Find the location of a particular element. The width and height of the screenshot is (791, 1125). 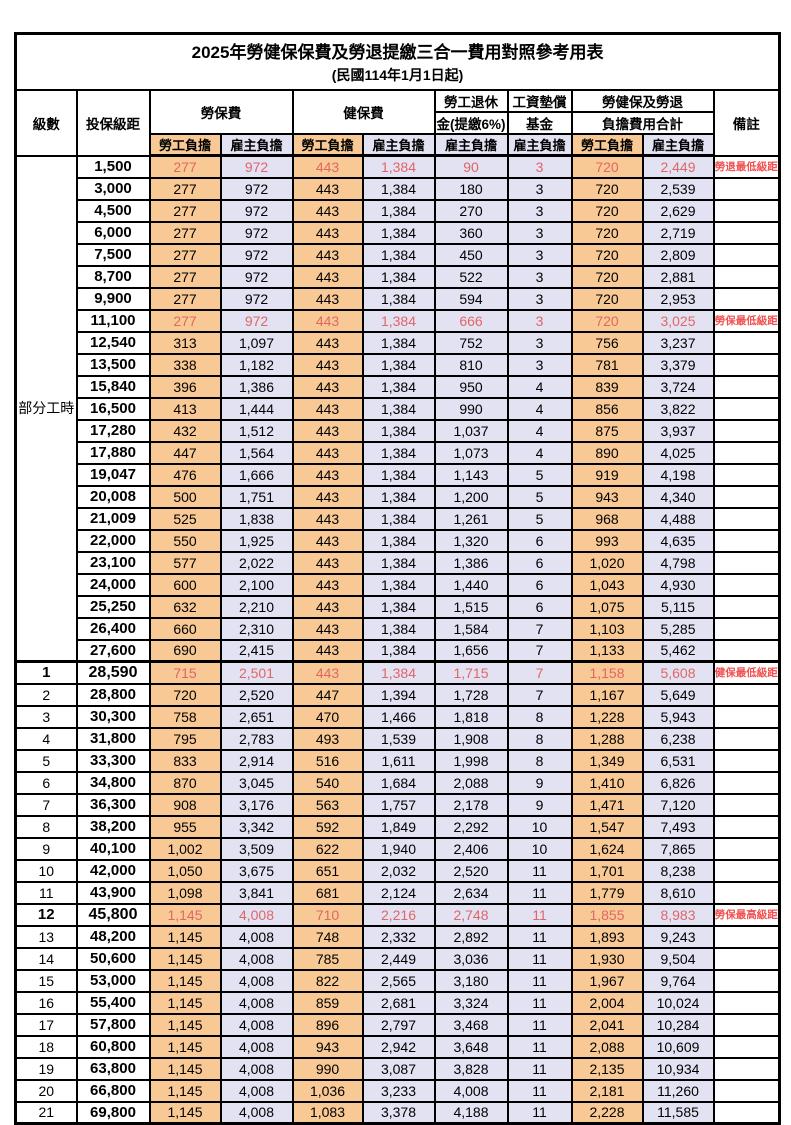

bracket-cell: 42,000 is located at coordinates (113, 870).